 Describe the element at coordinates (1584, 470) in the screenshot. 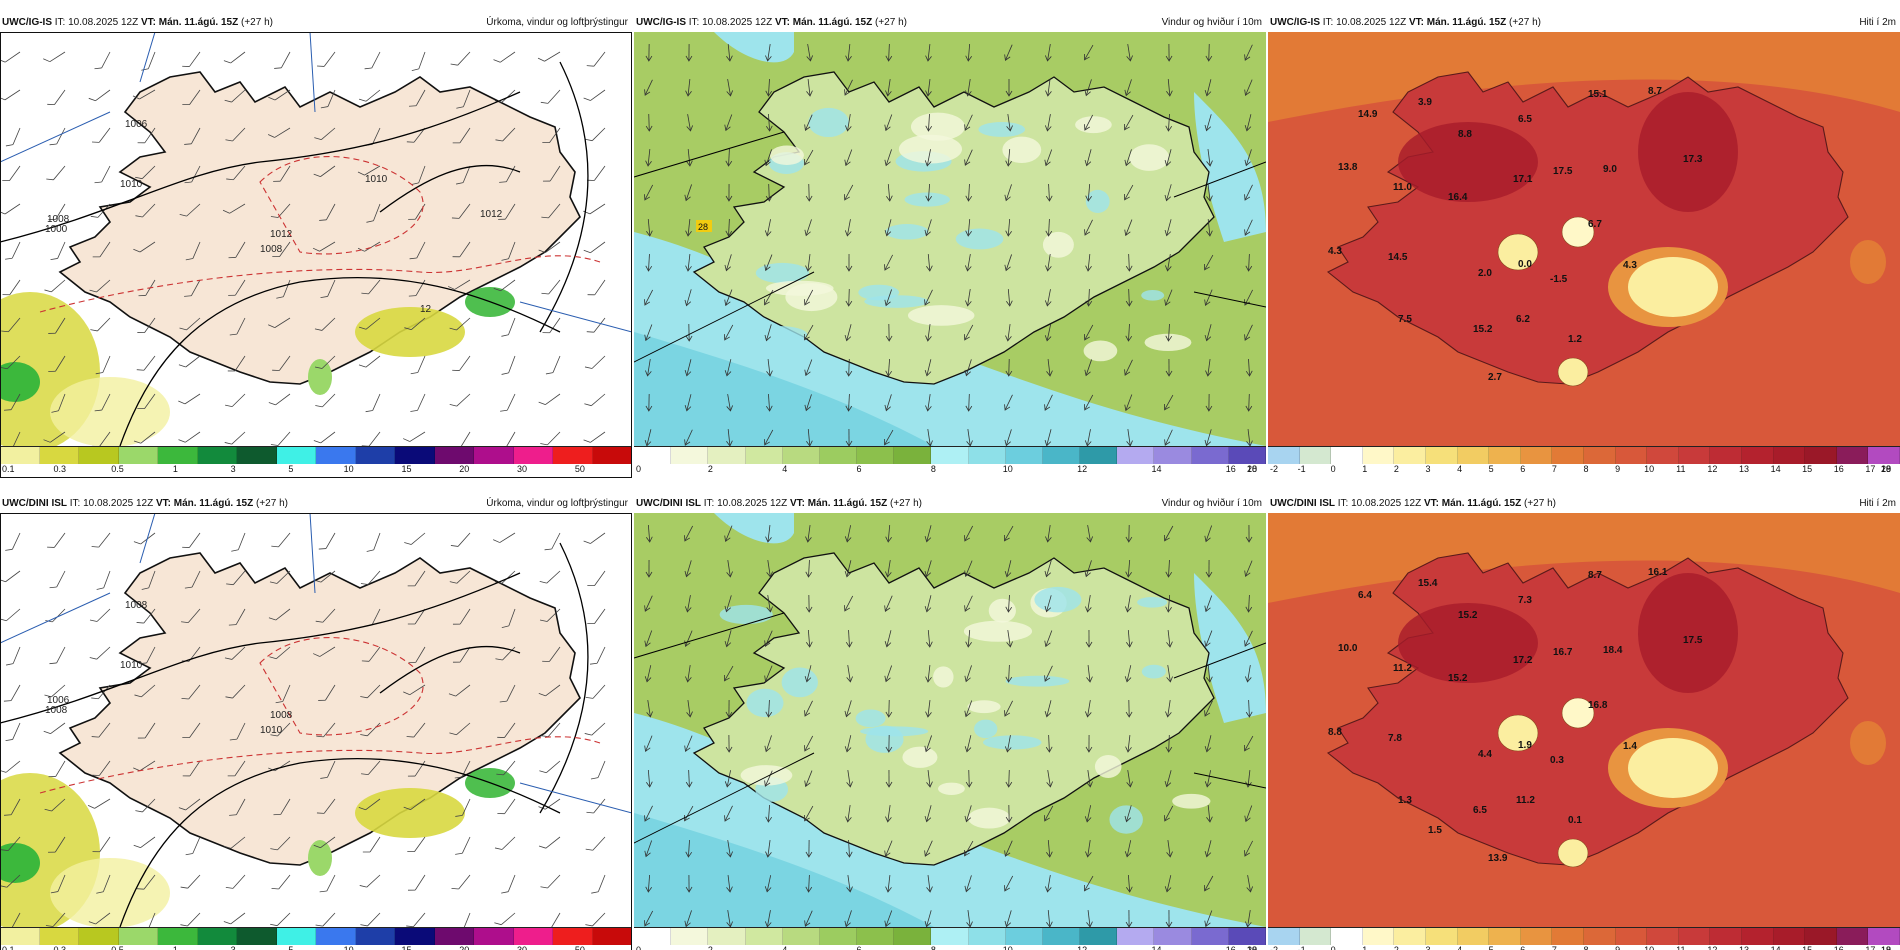

I see `legend-labels: -2 -1 0 1 2 3 4 5 6 7 8 9 10 11 12 13 14 15 16 17 18 19 20` at that location.